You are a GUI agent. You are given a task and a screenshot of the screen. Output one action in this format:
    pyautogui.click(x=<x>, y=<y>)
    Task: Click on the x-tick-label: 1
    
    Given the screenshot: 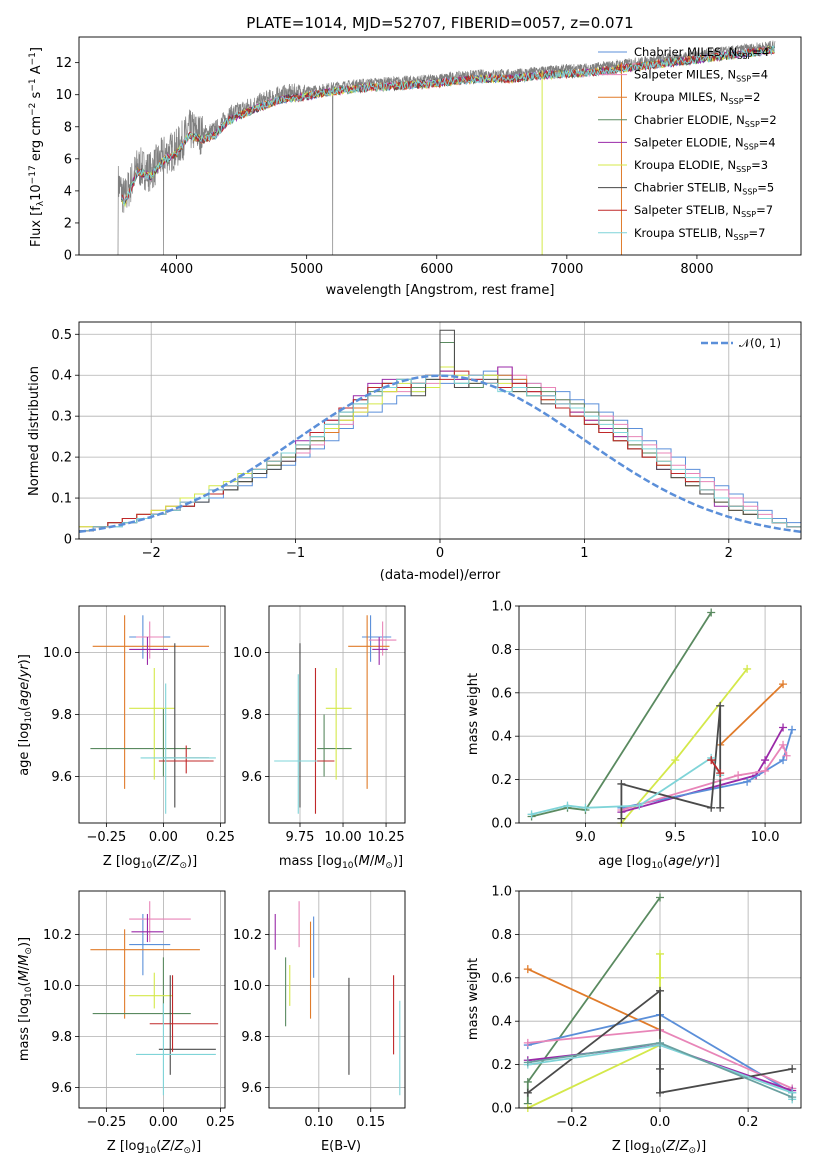 What is the action you would take?
    pyautogui.click(x=584, y=553)
    